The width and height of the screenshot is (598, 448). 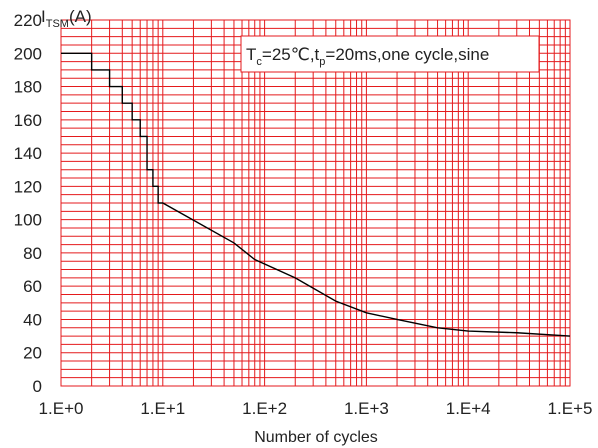 What do you see at coordinates (61, 408) in the screenshot?
I see `x-tick-label: 1.E+0` at bounding box center [61, 408].